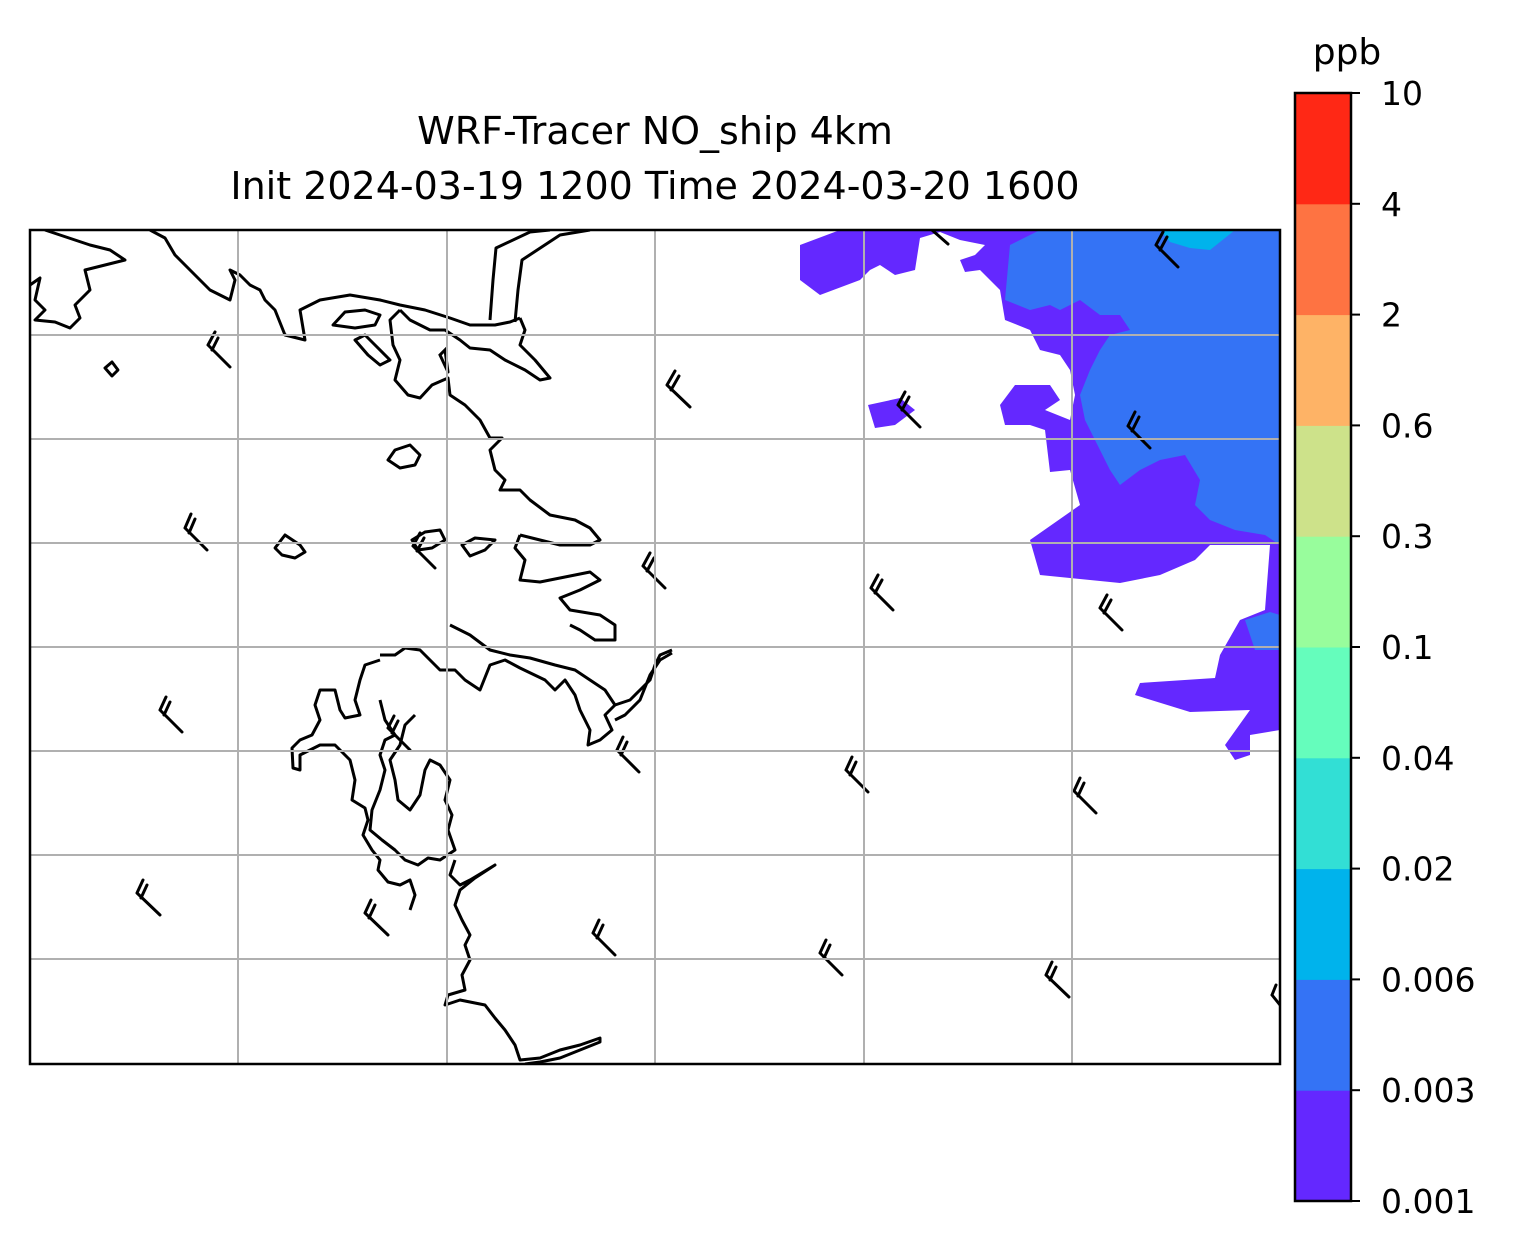  What do you see at coordinates (522, 961) in the screenshot?
I see `coastline-southern-coast` at bounding box center [522, 961].